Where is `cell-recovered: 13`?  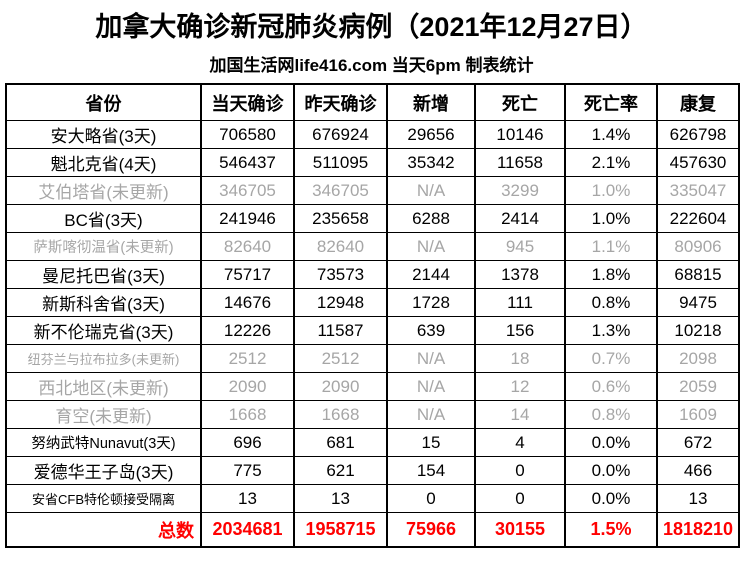
cell-recovered: 13 is located at coordinates (698, 498).